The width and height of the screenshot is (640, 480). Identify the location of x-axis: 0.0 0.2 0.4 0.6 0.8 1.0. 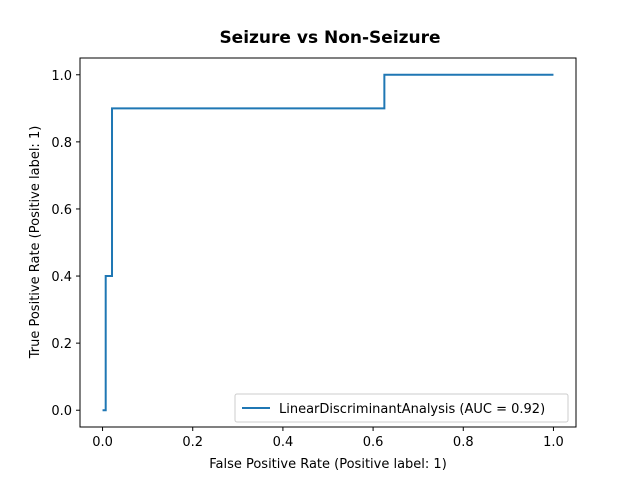
(328, 438).